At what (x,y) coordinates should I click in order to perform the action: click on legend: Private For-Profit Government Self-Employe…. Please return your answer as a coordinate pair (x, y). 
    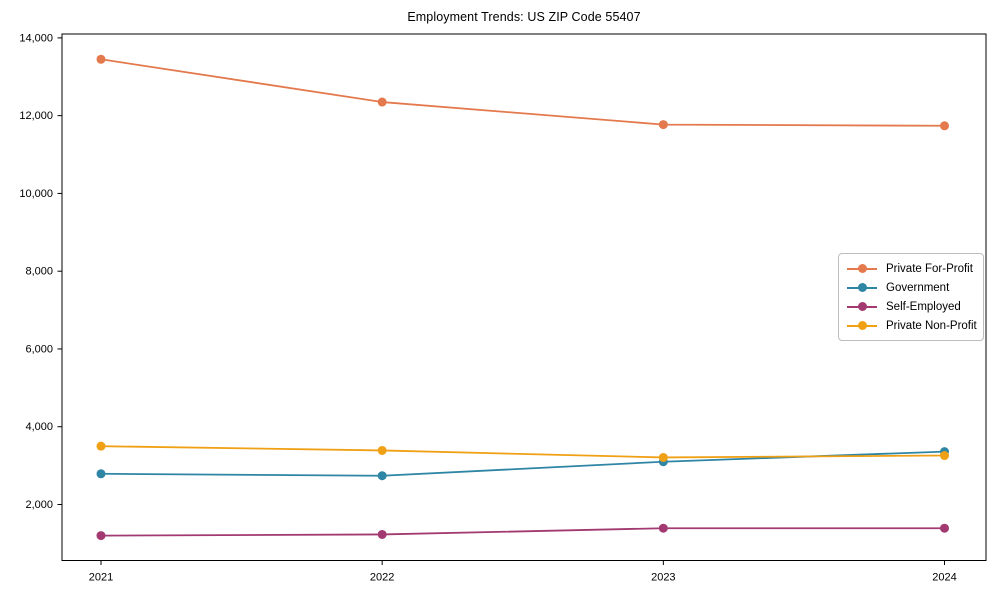
    Looking at the image, I should click on (911, 297).